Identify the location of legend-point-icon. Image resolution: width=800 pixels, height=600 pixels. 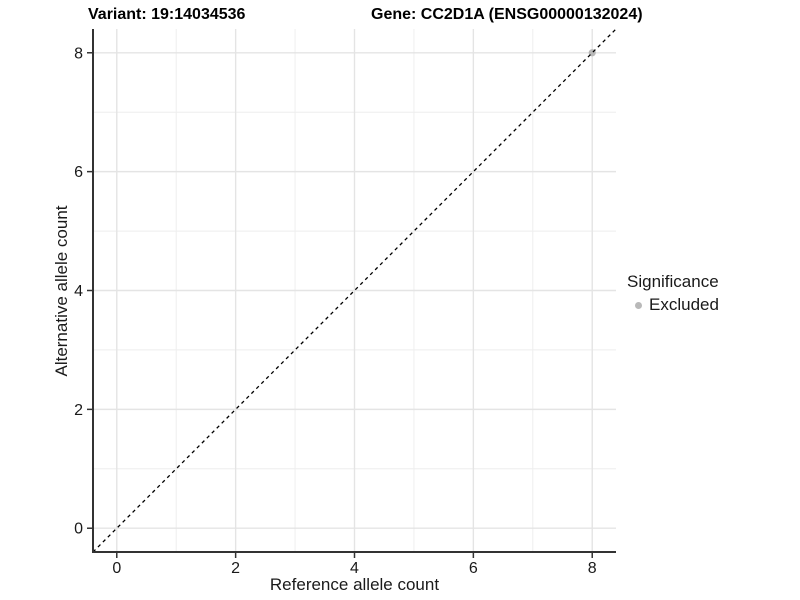
(638, 305).